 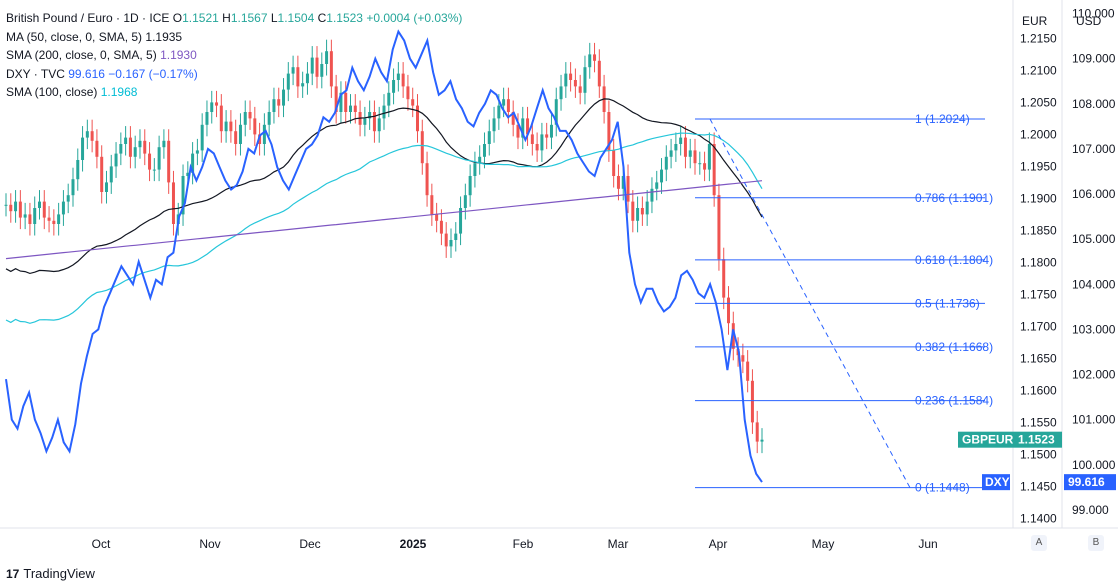 I want to click on fib-level-label: 0 (1.1448), so click(x=942, y=488).